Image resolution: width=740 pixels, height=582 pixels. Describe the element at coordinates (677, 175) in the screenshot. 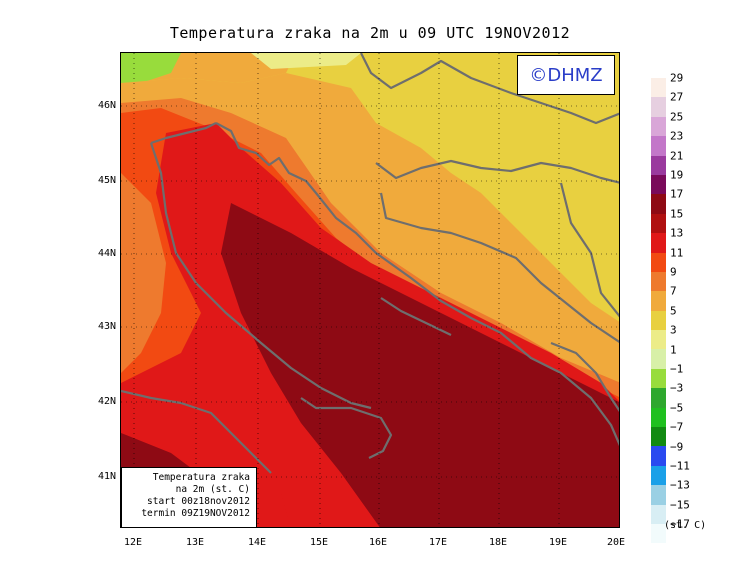

I see `legend-label: 19` at that location.